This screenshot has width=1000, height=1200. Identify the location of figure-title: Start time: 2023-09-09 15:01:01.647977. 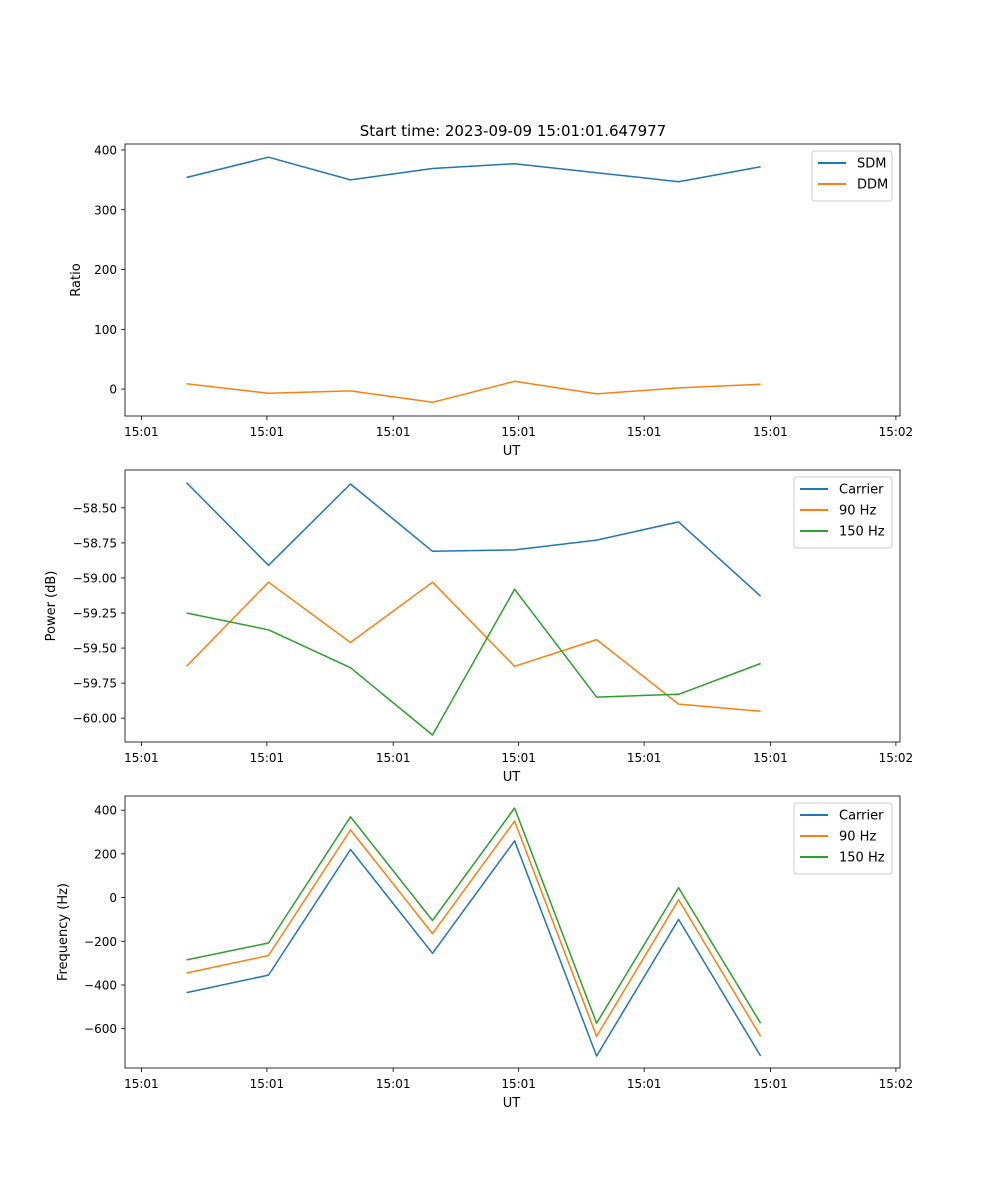
(513, 131).